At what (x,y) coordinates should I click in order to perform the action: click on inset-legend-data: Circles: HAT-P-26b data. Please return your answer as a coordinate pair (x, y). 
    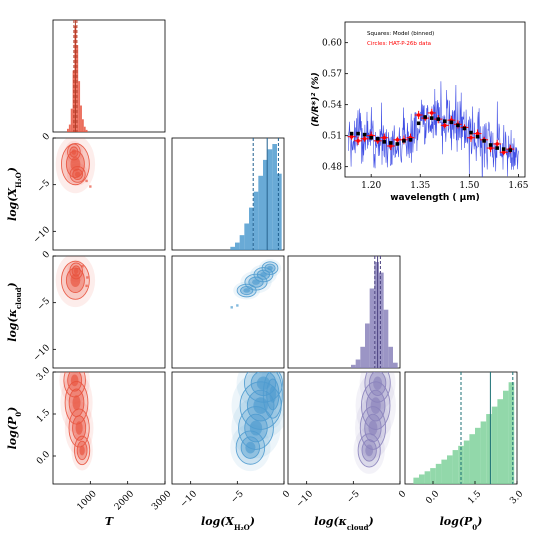
    Looking at the image, I should click on (399, 44).